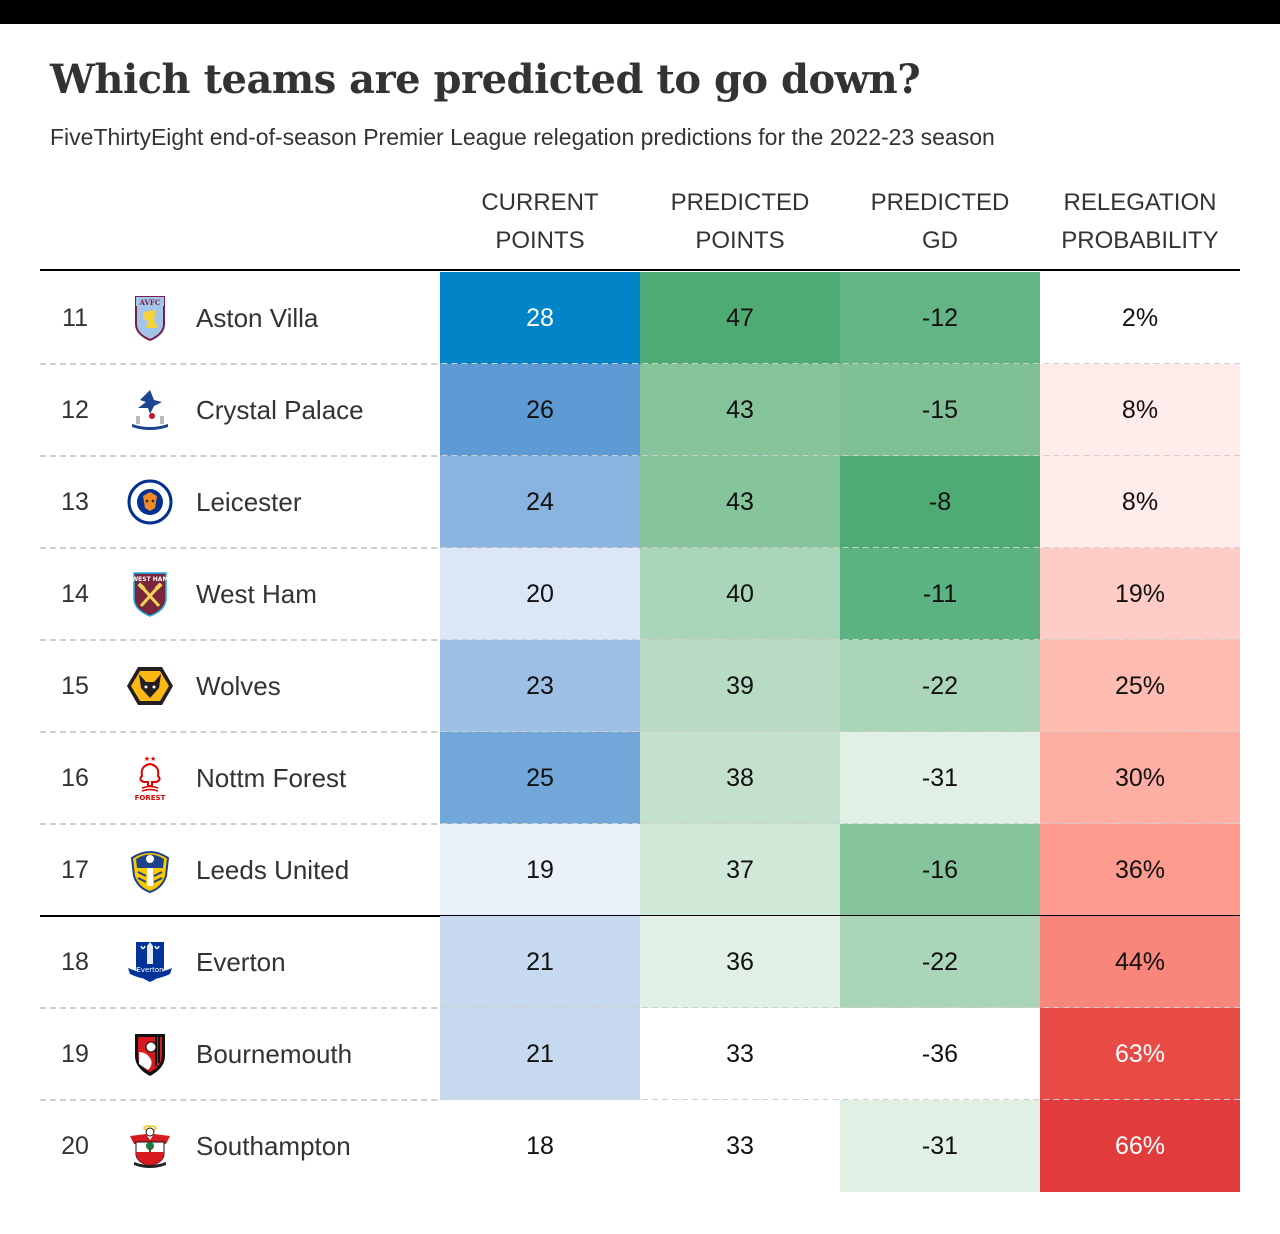  What do you see at coordinates (256, 594) in the screenshot?
I see `team-name: West Ham` at bounding box center [256, 594].